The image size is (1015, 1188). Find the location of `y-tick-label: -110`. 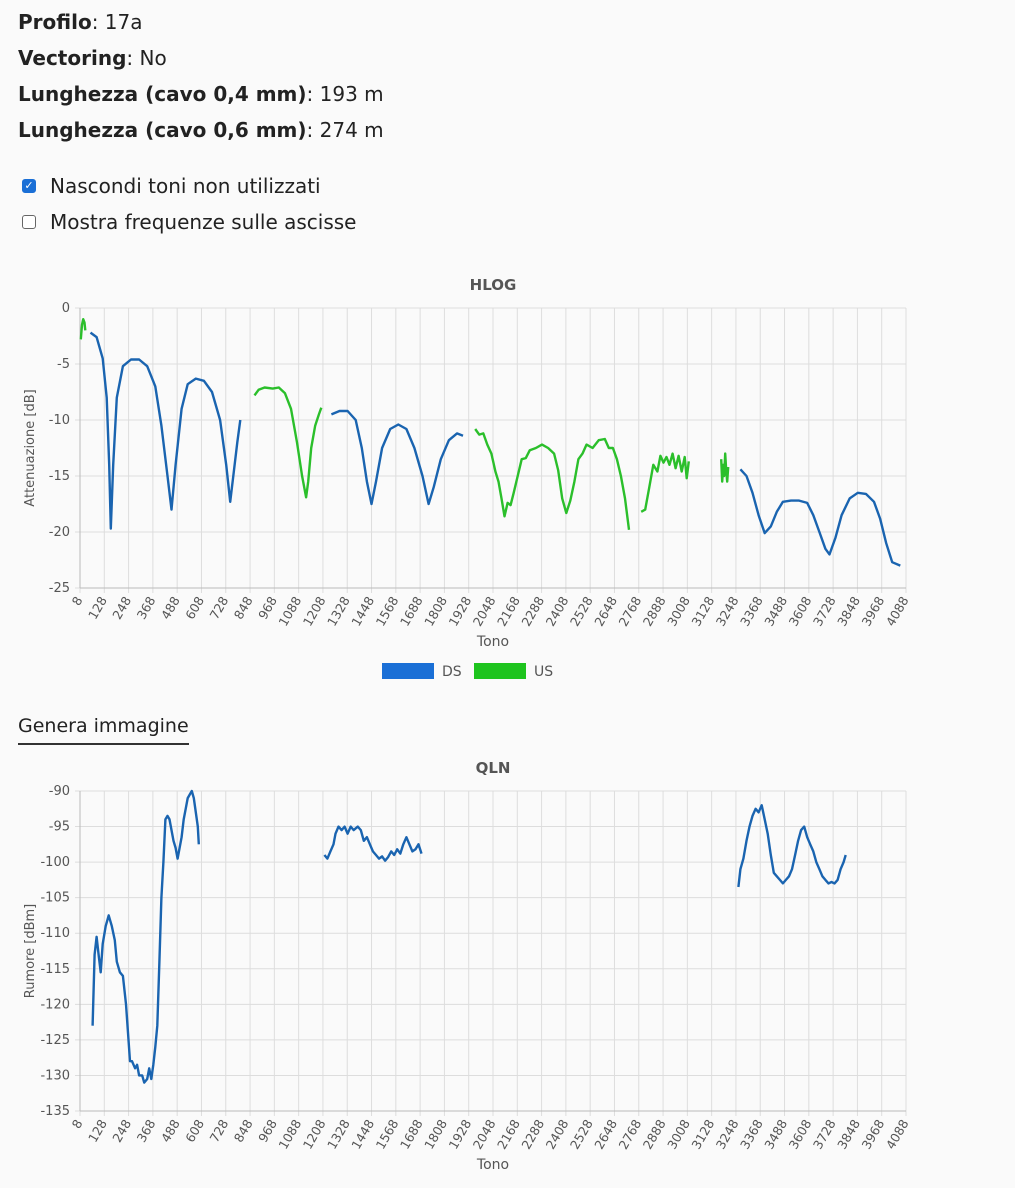

y-tick-label: -110 is located at coordinates (55, 933).